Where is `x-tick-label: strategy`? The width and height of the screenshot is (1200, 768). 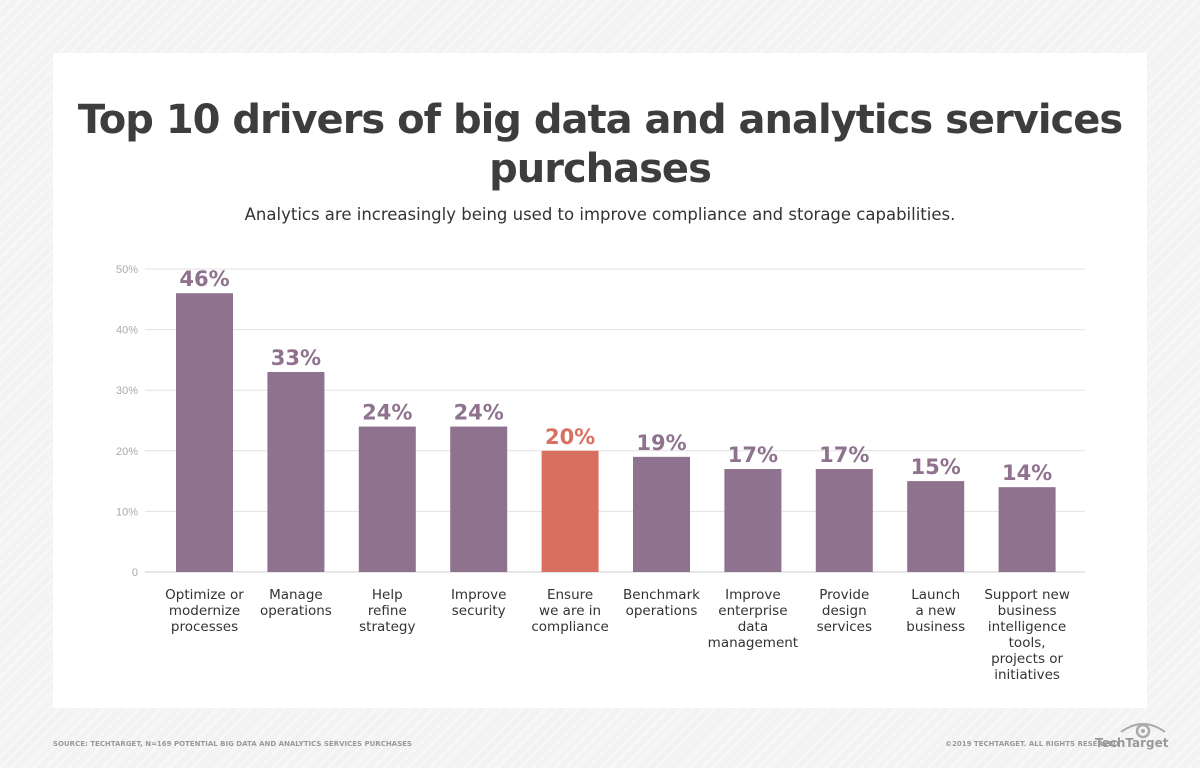 x-tick-label: strategy is located at coordinates (387, 627).